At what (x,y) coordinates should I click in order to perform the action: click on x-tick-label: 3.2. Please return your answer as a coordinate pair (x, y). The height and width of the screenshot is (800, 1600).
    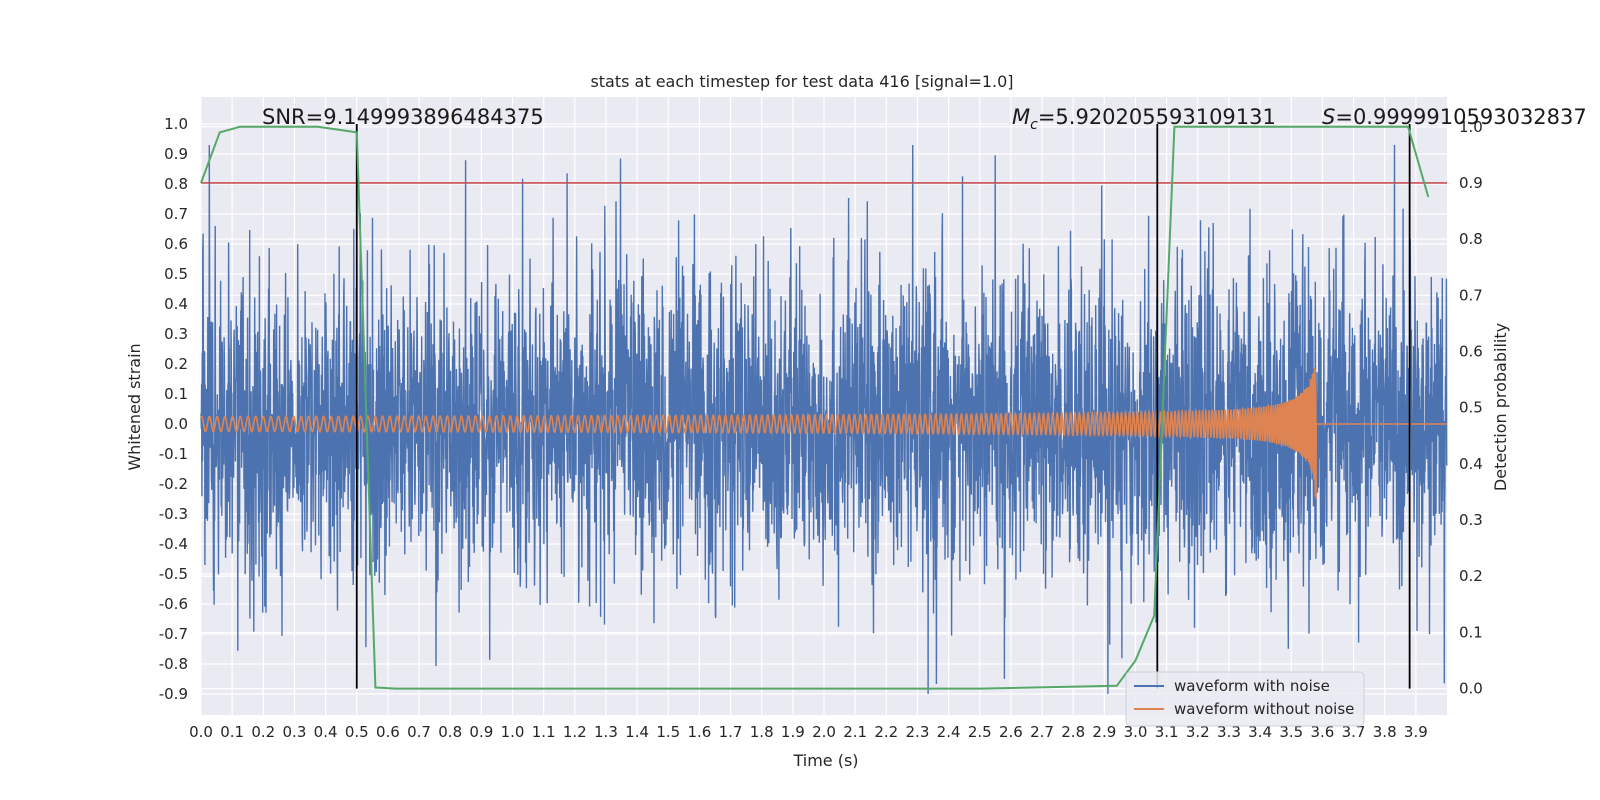
    Looking at the image, I should click on (1198, 732).